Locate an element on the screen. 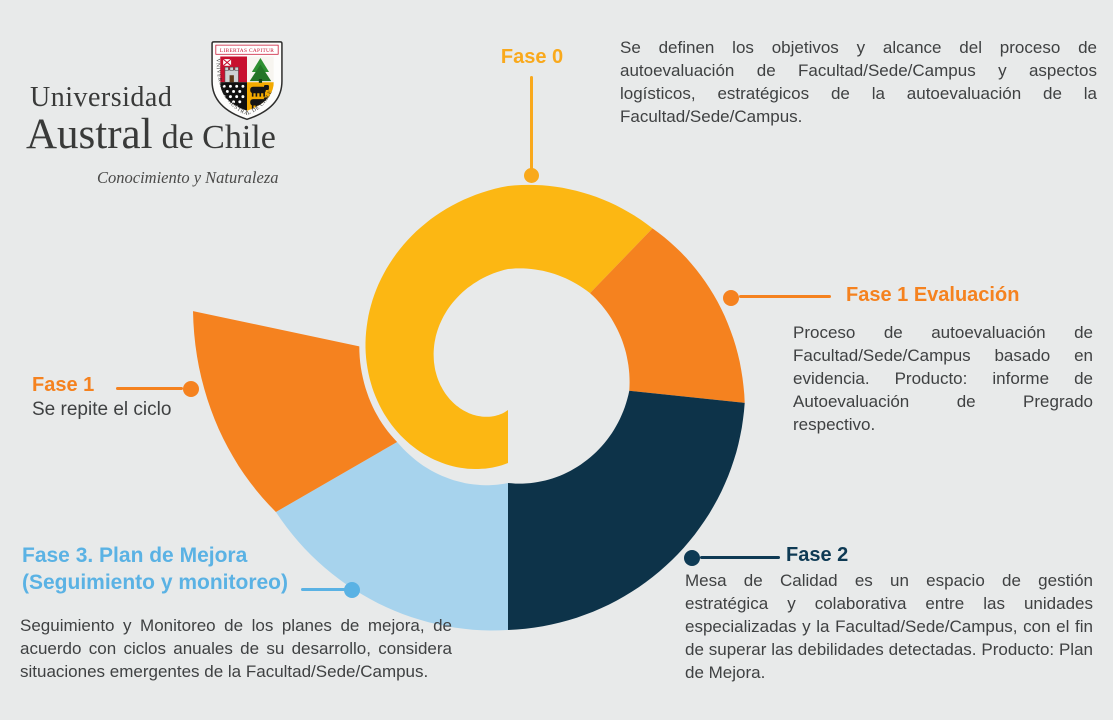 The height and width of the screenshot is (720, 1113). logo-wordmark-austral-de-chile: Austral de Chile is located at coordinates (151, 134).